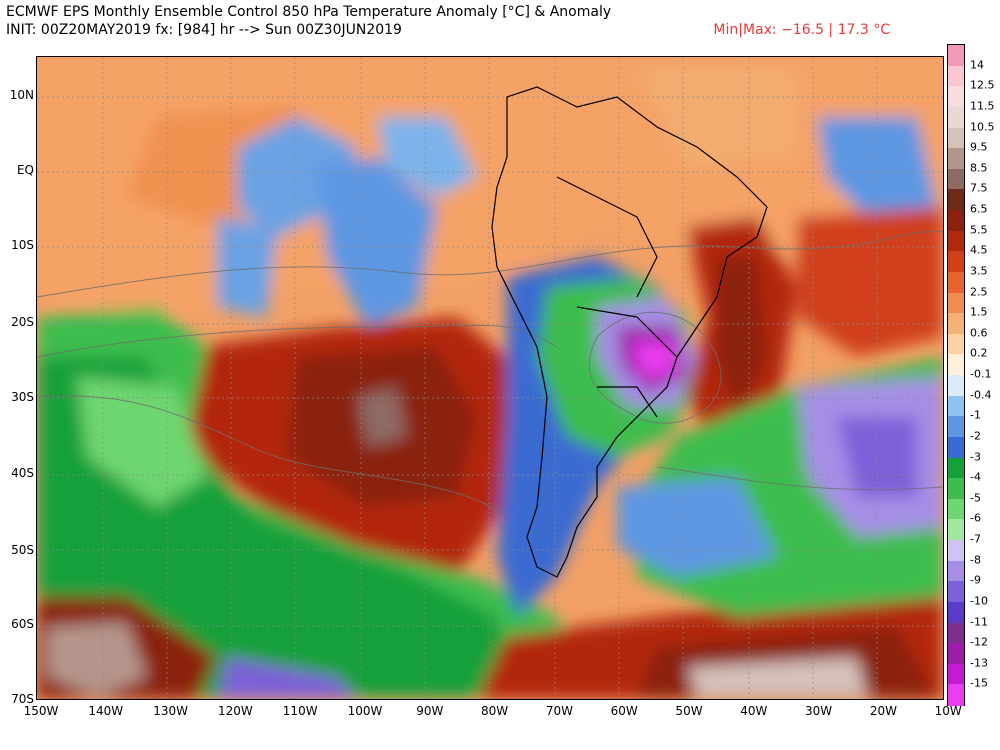  What do you see at coordinates (624, 711) in the screenshot?
I see `lon-label: 60W` at bounding box center [624, 711].